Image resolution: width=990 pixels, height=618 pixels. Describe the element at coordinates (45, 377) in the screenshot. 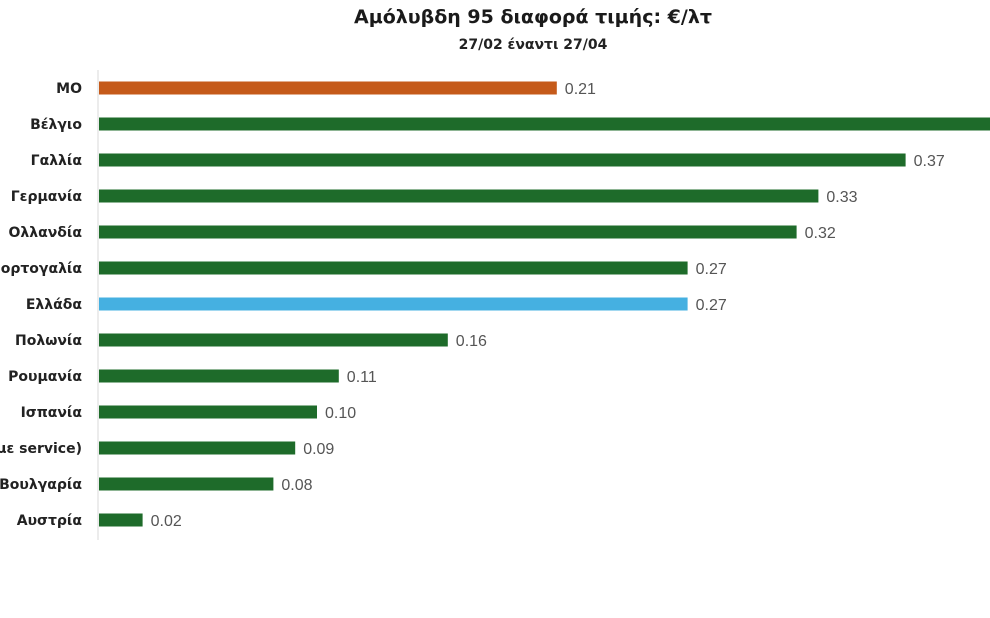

I see `category-label: Ρουμανία` at that location.